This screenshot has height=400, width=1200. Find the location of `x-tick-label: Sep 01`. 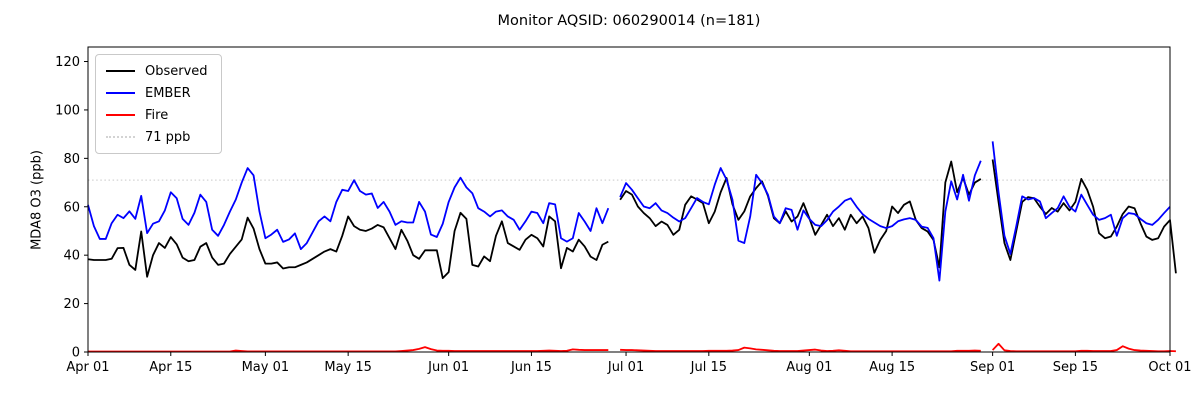

x-tick-label: Sep 01 is located at coordinates (992, 367).